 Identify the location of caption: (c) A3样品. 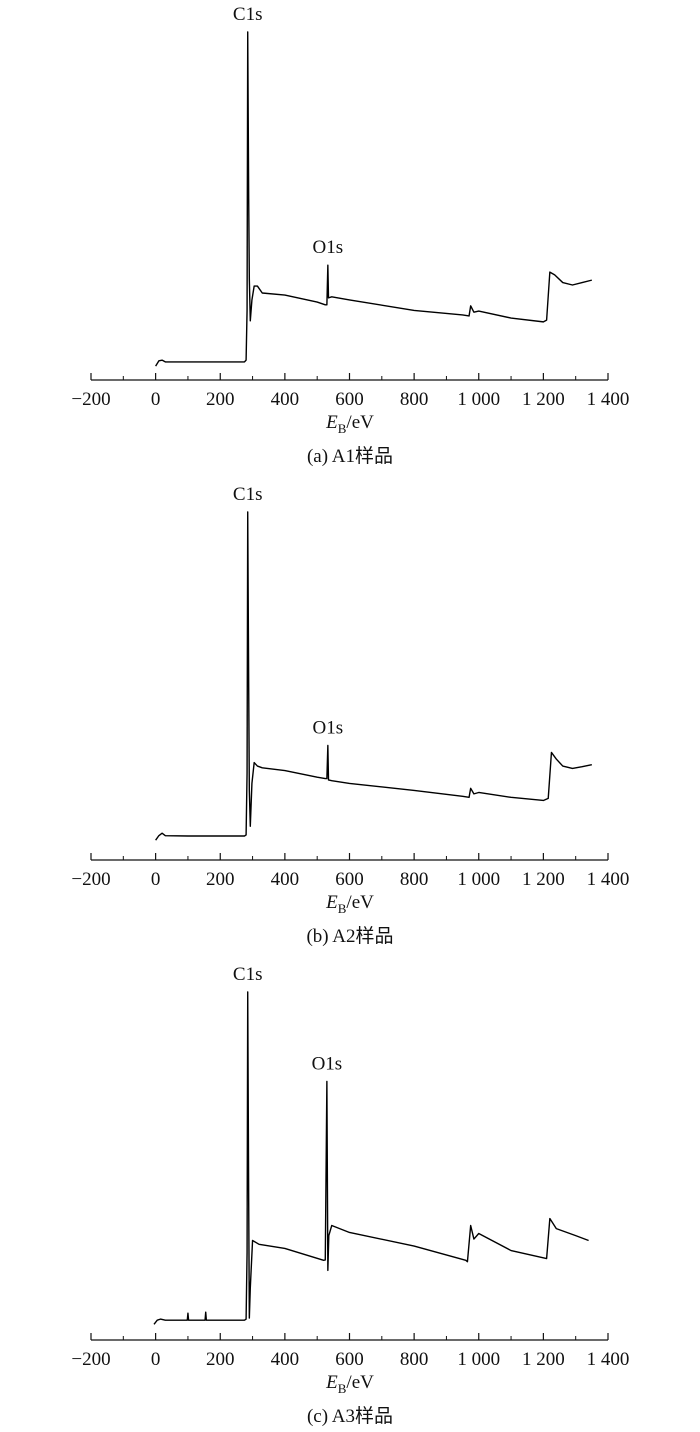
(350, 1416).